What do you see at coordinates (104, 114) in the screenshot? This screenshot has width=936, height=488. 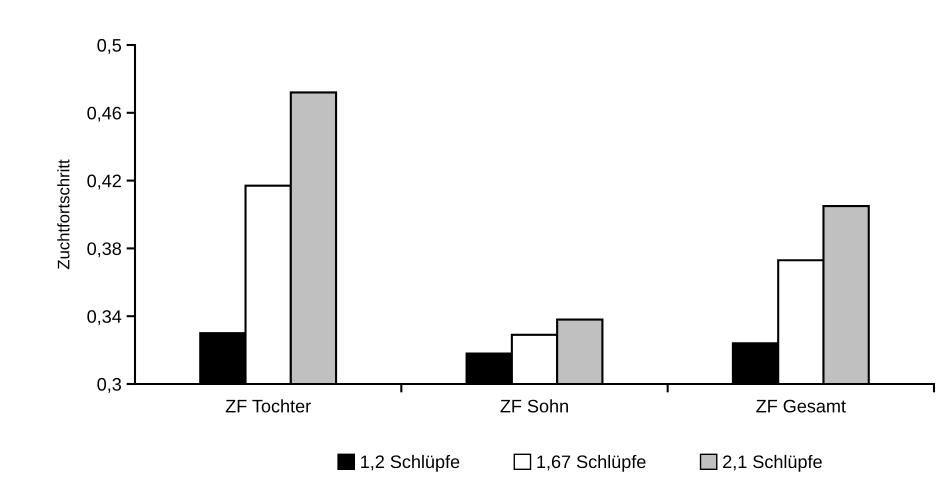 I see `y-tick-label: 0,46` at bounding box center [104, 114].